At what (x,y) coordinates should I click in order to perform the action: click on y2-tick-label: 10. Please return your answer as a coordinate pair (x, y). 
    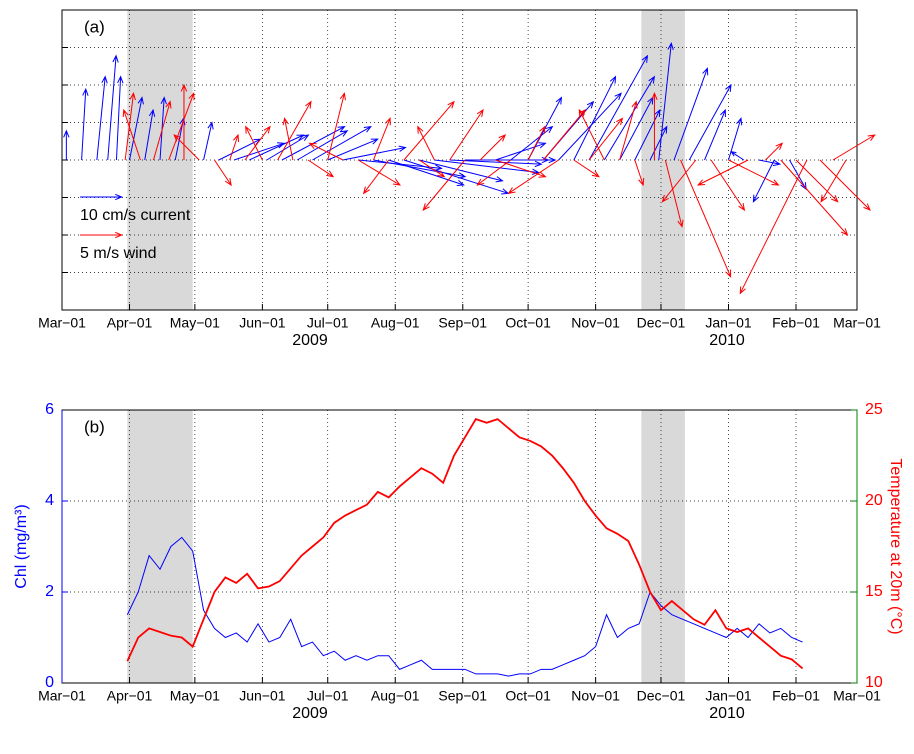
    Looking at the image, I should click on (874, 682).